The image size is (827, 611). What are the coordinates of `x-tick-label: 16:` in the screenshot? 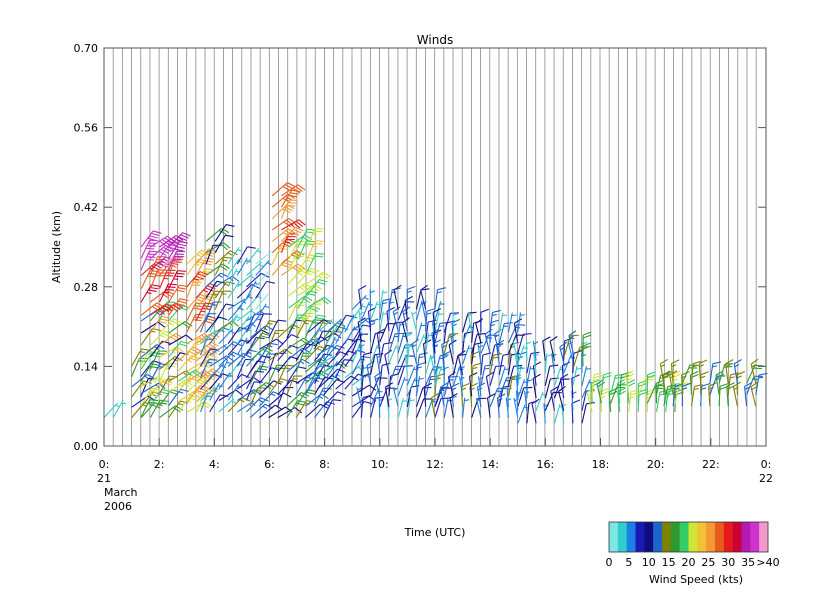 It's located at (545, 464).